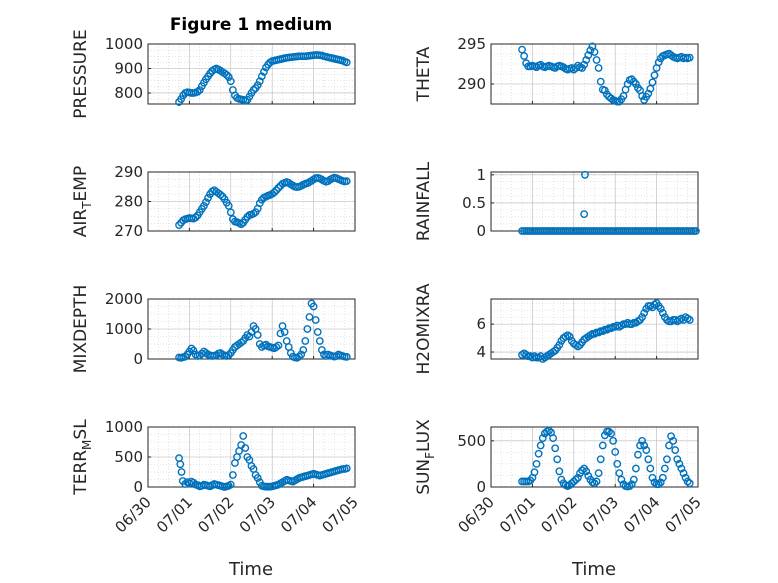  What do you see at coordinates (124, 329) in the screenshot?
I see `y-tick-label: 1000` at bounding box center [124, 329].